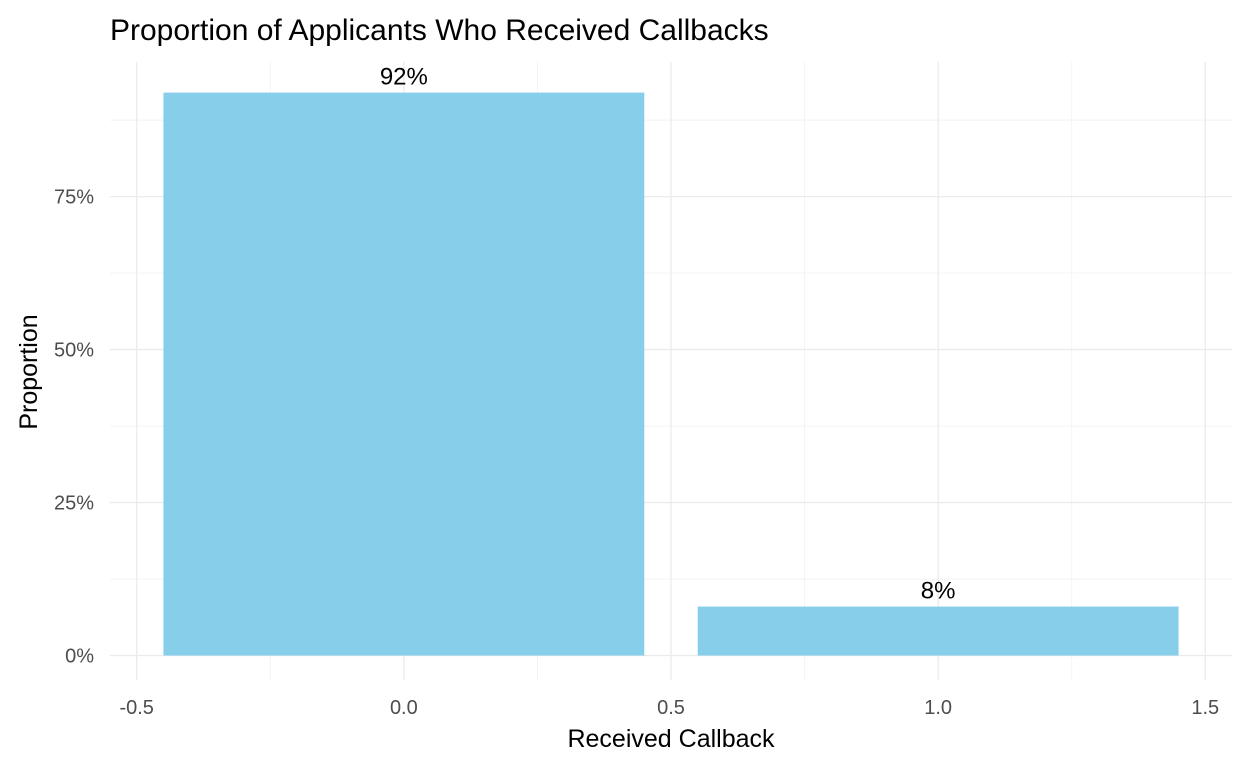 The height and width of the screenshot is (768, 1248). What do you see at coordinates (938, 708) in the screenshot?
I see `x-tick-label: 1.0` at bounding box center [938, 708].